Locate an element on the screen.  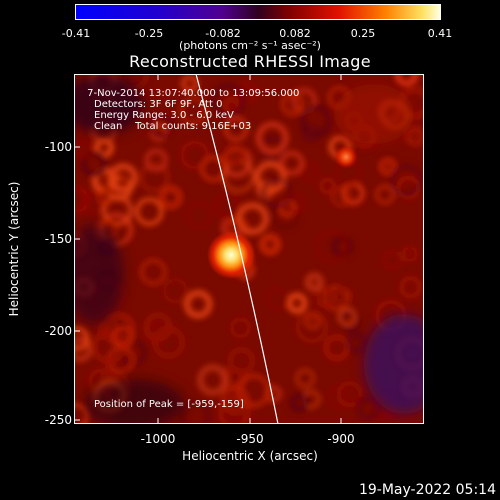
peak-source is located at coordinates (231, 255).